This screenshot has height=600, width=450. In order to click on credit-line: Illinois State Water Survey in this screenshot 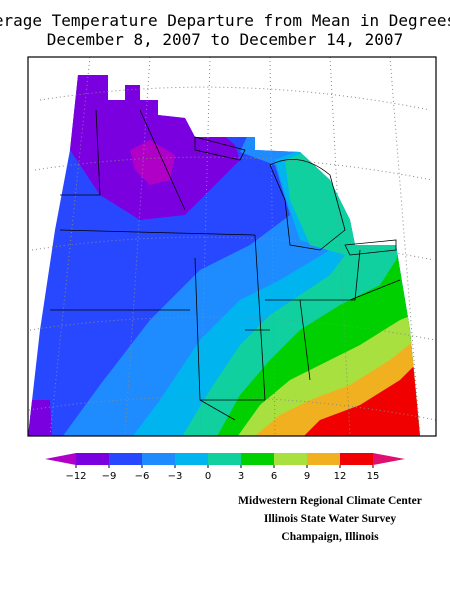, I will do `click(330, 519)`.